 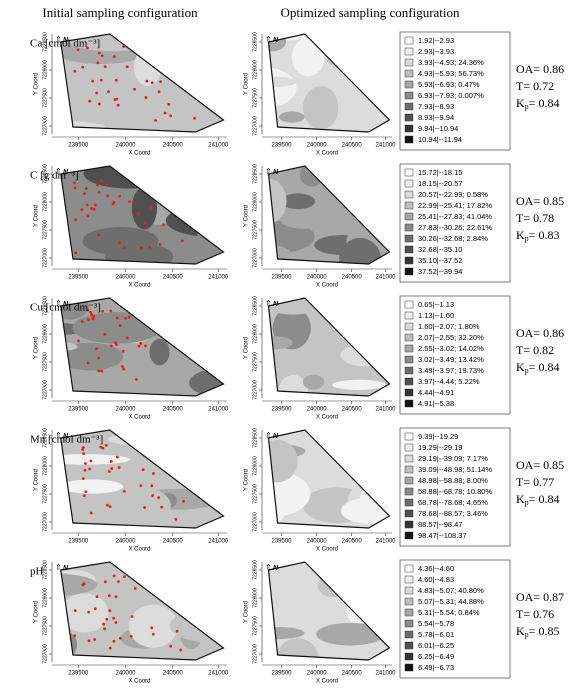 I want to click on legend-label: 30.26|--32.68; 2.84%, so click(x=453, y=238).